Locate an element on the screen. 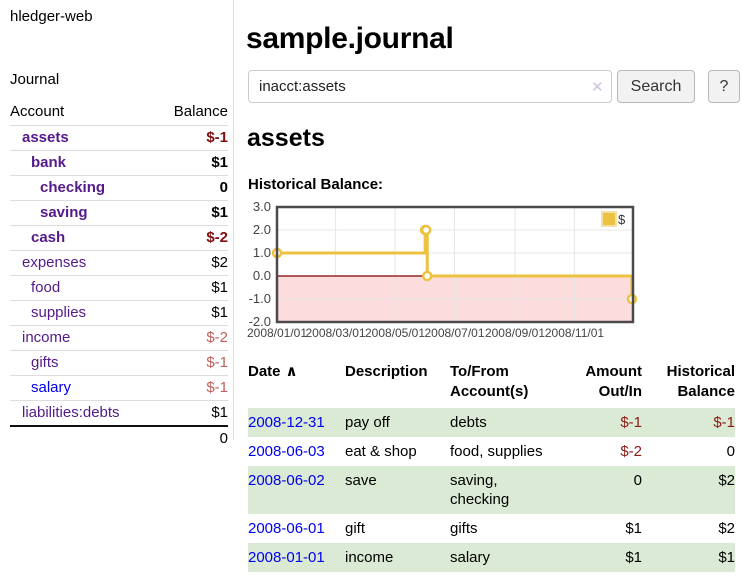 This screenshot has height=582, width=742. account-balance: 0 is located at coordinates (223, 187).